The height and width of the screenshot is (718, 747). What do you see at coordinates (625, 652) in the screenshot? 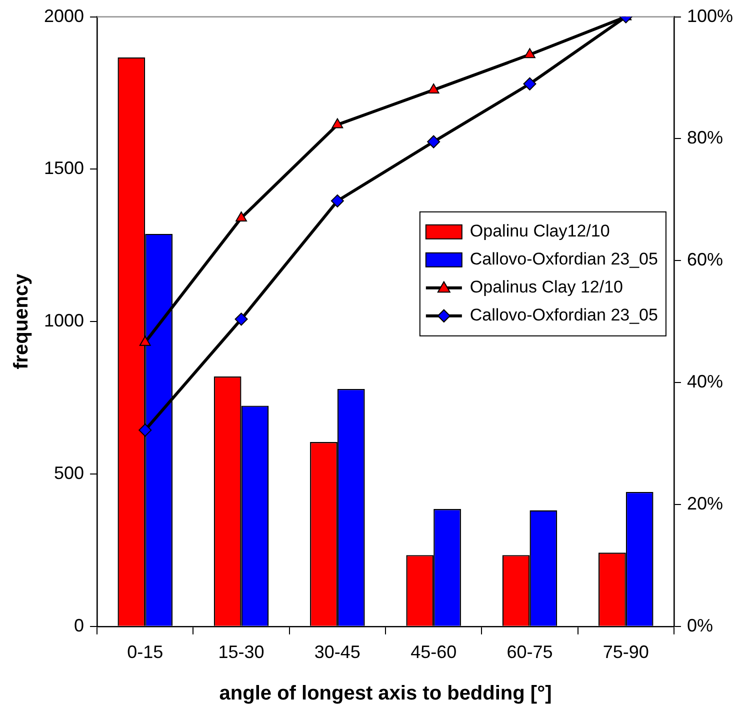
I see `x-tick-label: 75-90` at bounding box center [625, 652].